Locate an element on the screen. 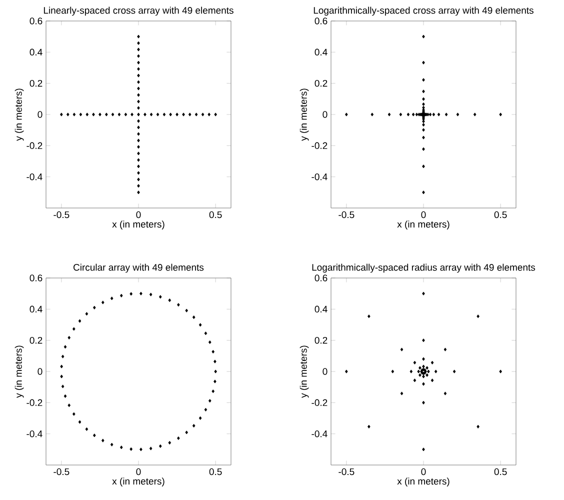  chart-title: Logarithmically-spaced cross array with 49 elements is located at coordinates (424, 11).